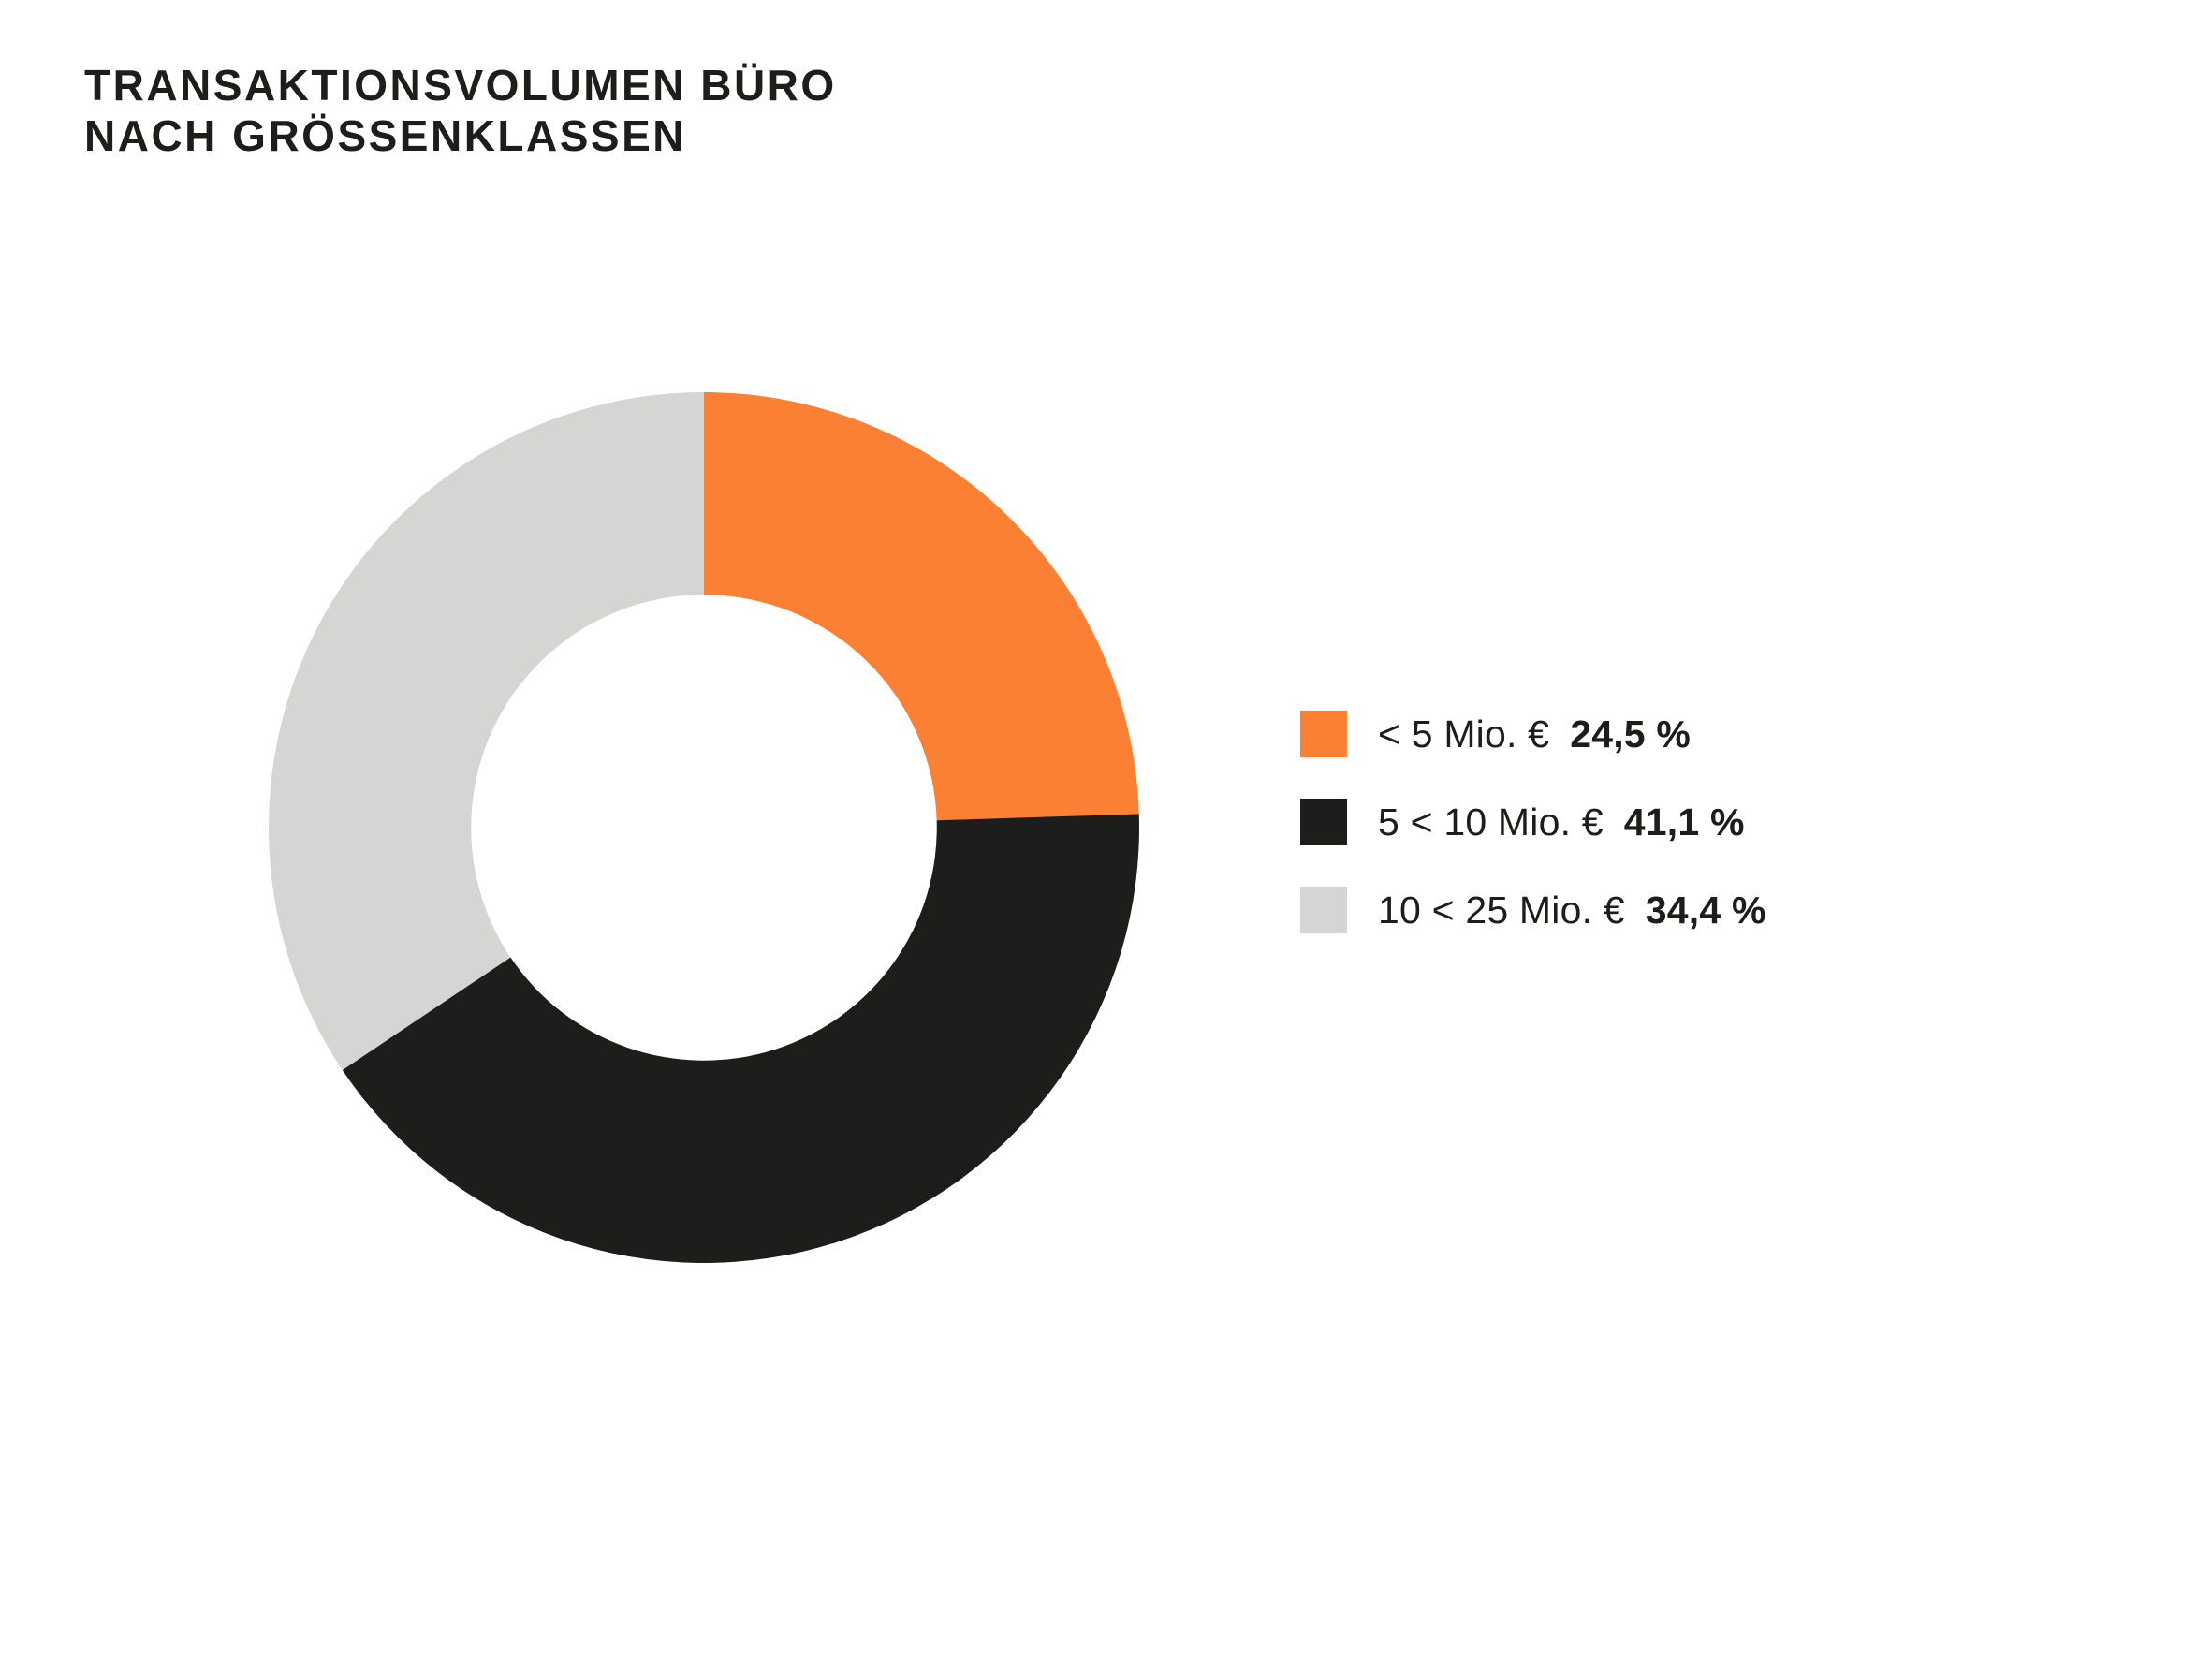 This screenshot has height=1659, width=2212. I want to click on legend-value: 41,1 %, so click(1684, 822).